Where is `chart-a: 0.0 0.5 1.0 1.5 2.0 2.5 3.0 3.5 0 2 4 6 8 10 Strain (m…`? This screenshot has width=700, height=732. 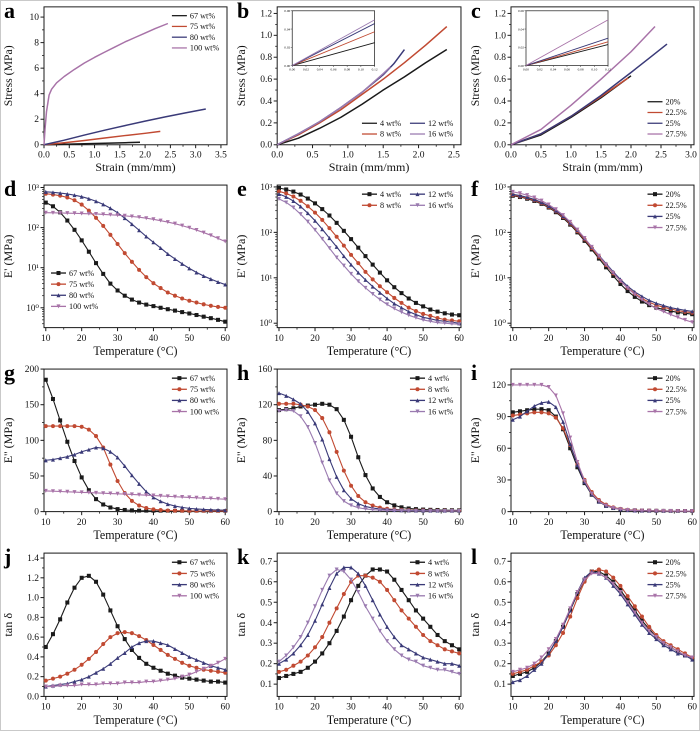
chart-a: 0.0 0.5 1.0 1.5 2.0 2.5 3.0 3.5 0 2 4 6 8 10 Strain (m… is located at coordinates (117, 90).